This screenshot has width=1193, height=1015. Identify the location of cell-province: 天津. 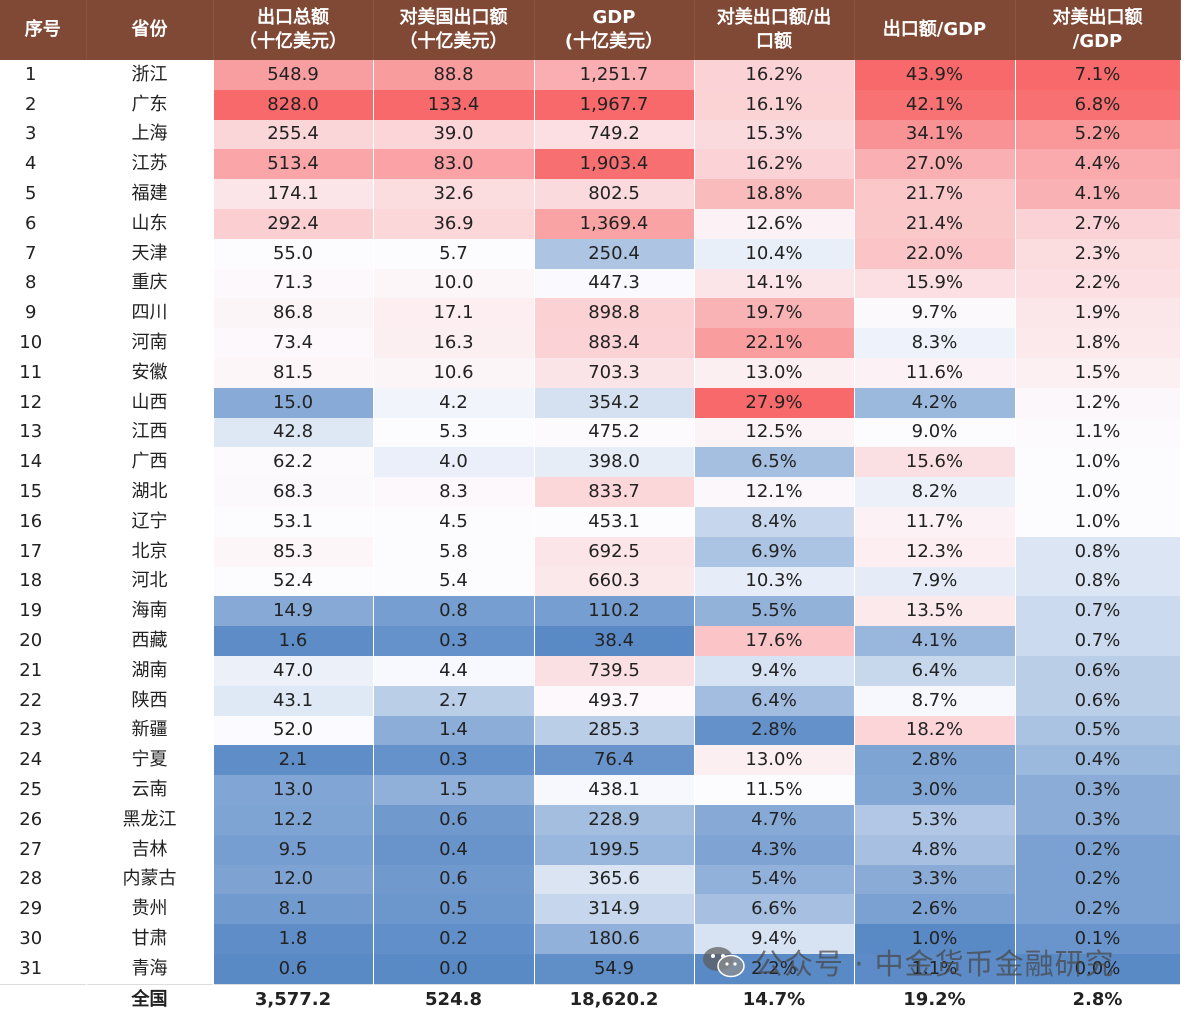
(150, 253).